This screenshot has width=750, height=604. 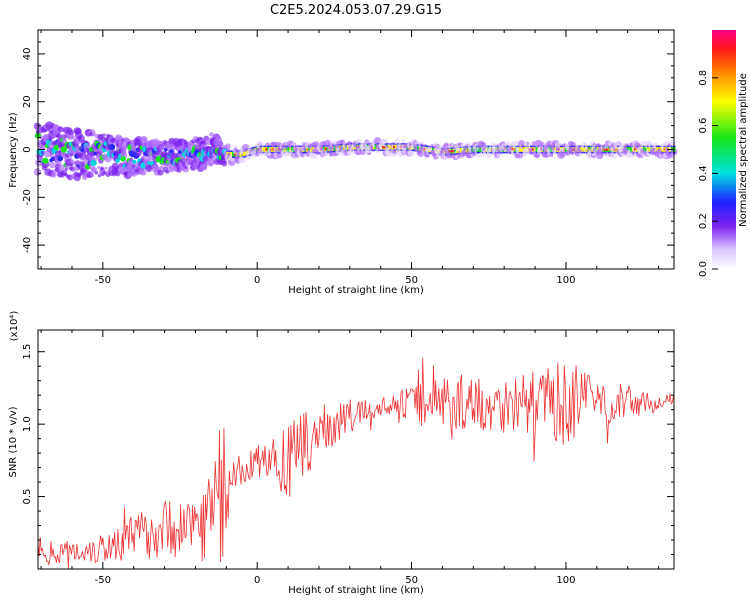 What do you see at coordinates (724, 149) in the screenshot?
I see `colorbar-gradient` at bounding box center [724, 149].